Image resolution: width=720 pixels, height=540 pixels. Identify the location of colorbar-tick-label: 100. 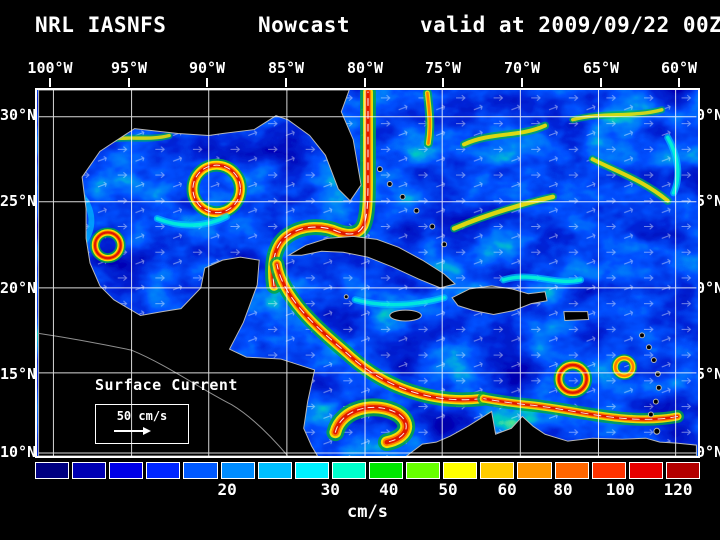
(620, 489).